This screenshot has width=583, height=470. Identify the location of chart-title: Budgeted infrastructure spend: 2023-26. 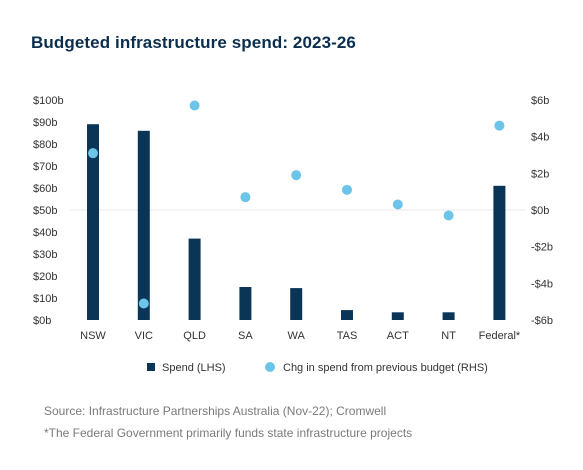
(193, 42).